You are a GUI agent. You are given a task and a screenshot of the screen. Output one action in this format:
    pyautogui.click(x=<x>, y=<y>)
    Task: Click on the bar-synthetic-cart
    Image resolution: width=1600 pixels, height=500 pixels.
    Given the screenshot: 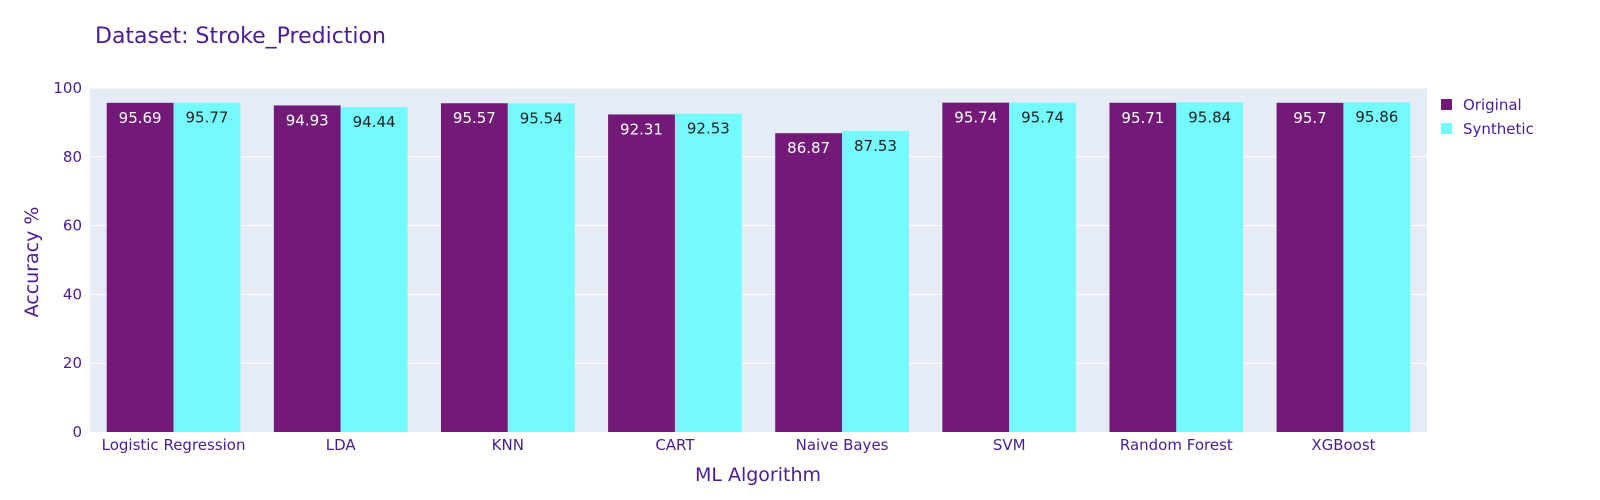 What is the action you would take?
    pyautogui.click(x=708, y=272)
    